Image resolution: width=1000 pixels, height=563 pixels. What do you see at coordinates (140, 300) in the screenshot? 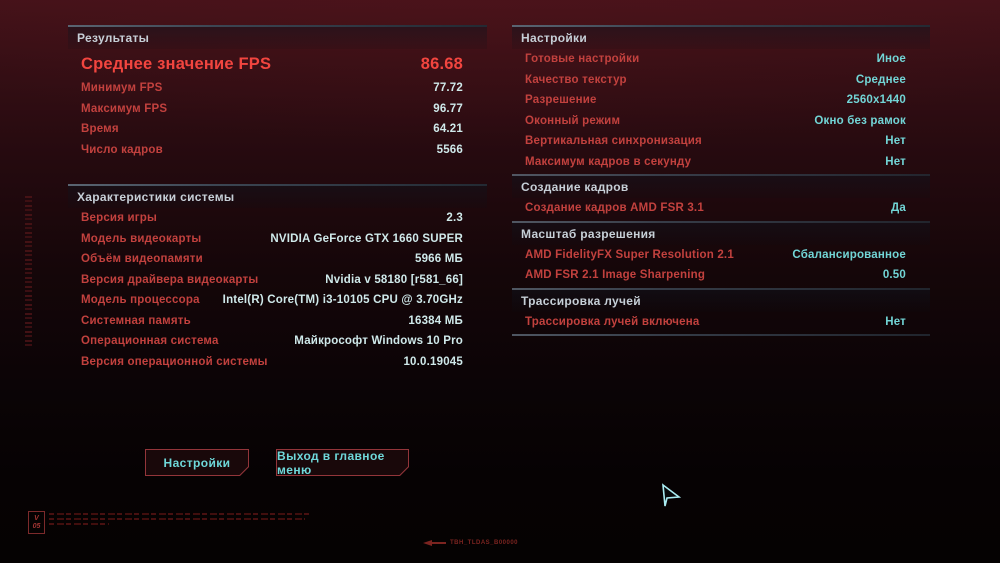
I see `row-label: Модель процессора` at bounding box center [140, 300].